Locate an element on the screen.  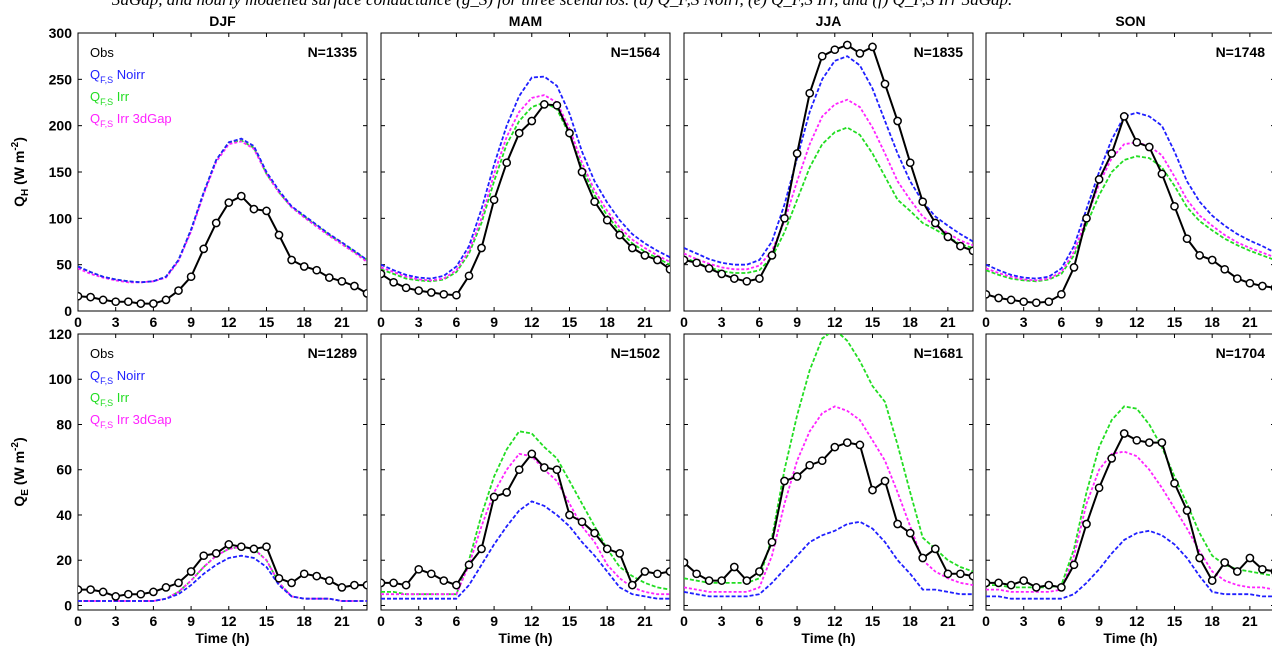
subplot-title: MAM is located at coordinates (525, 21).